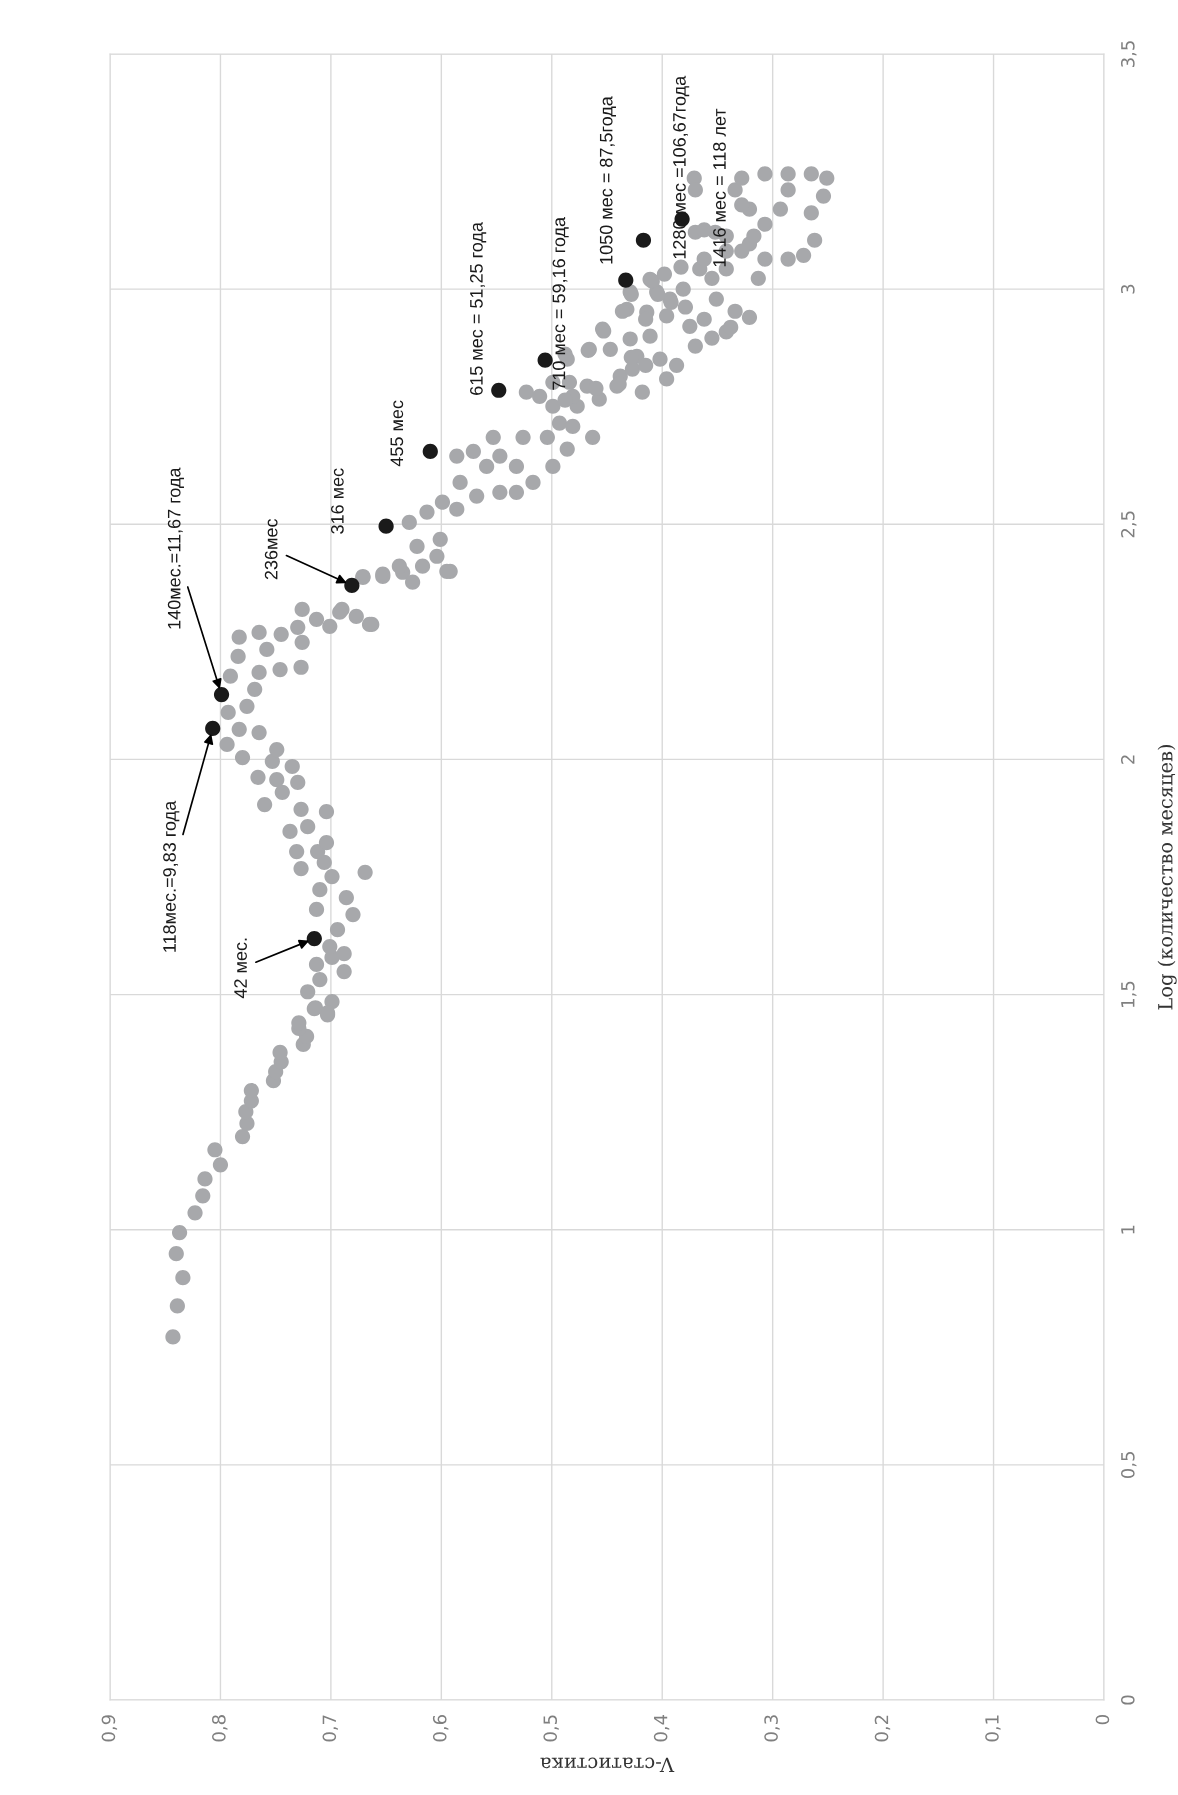  Describe the element at coordinates (1127, 289) in the screenshot. I see `y-tick-label: 3` at that location.